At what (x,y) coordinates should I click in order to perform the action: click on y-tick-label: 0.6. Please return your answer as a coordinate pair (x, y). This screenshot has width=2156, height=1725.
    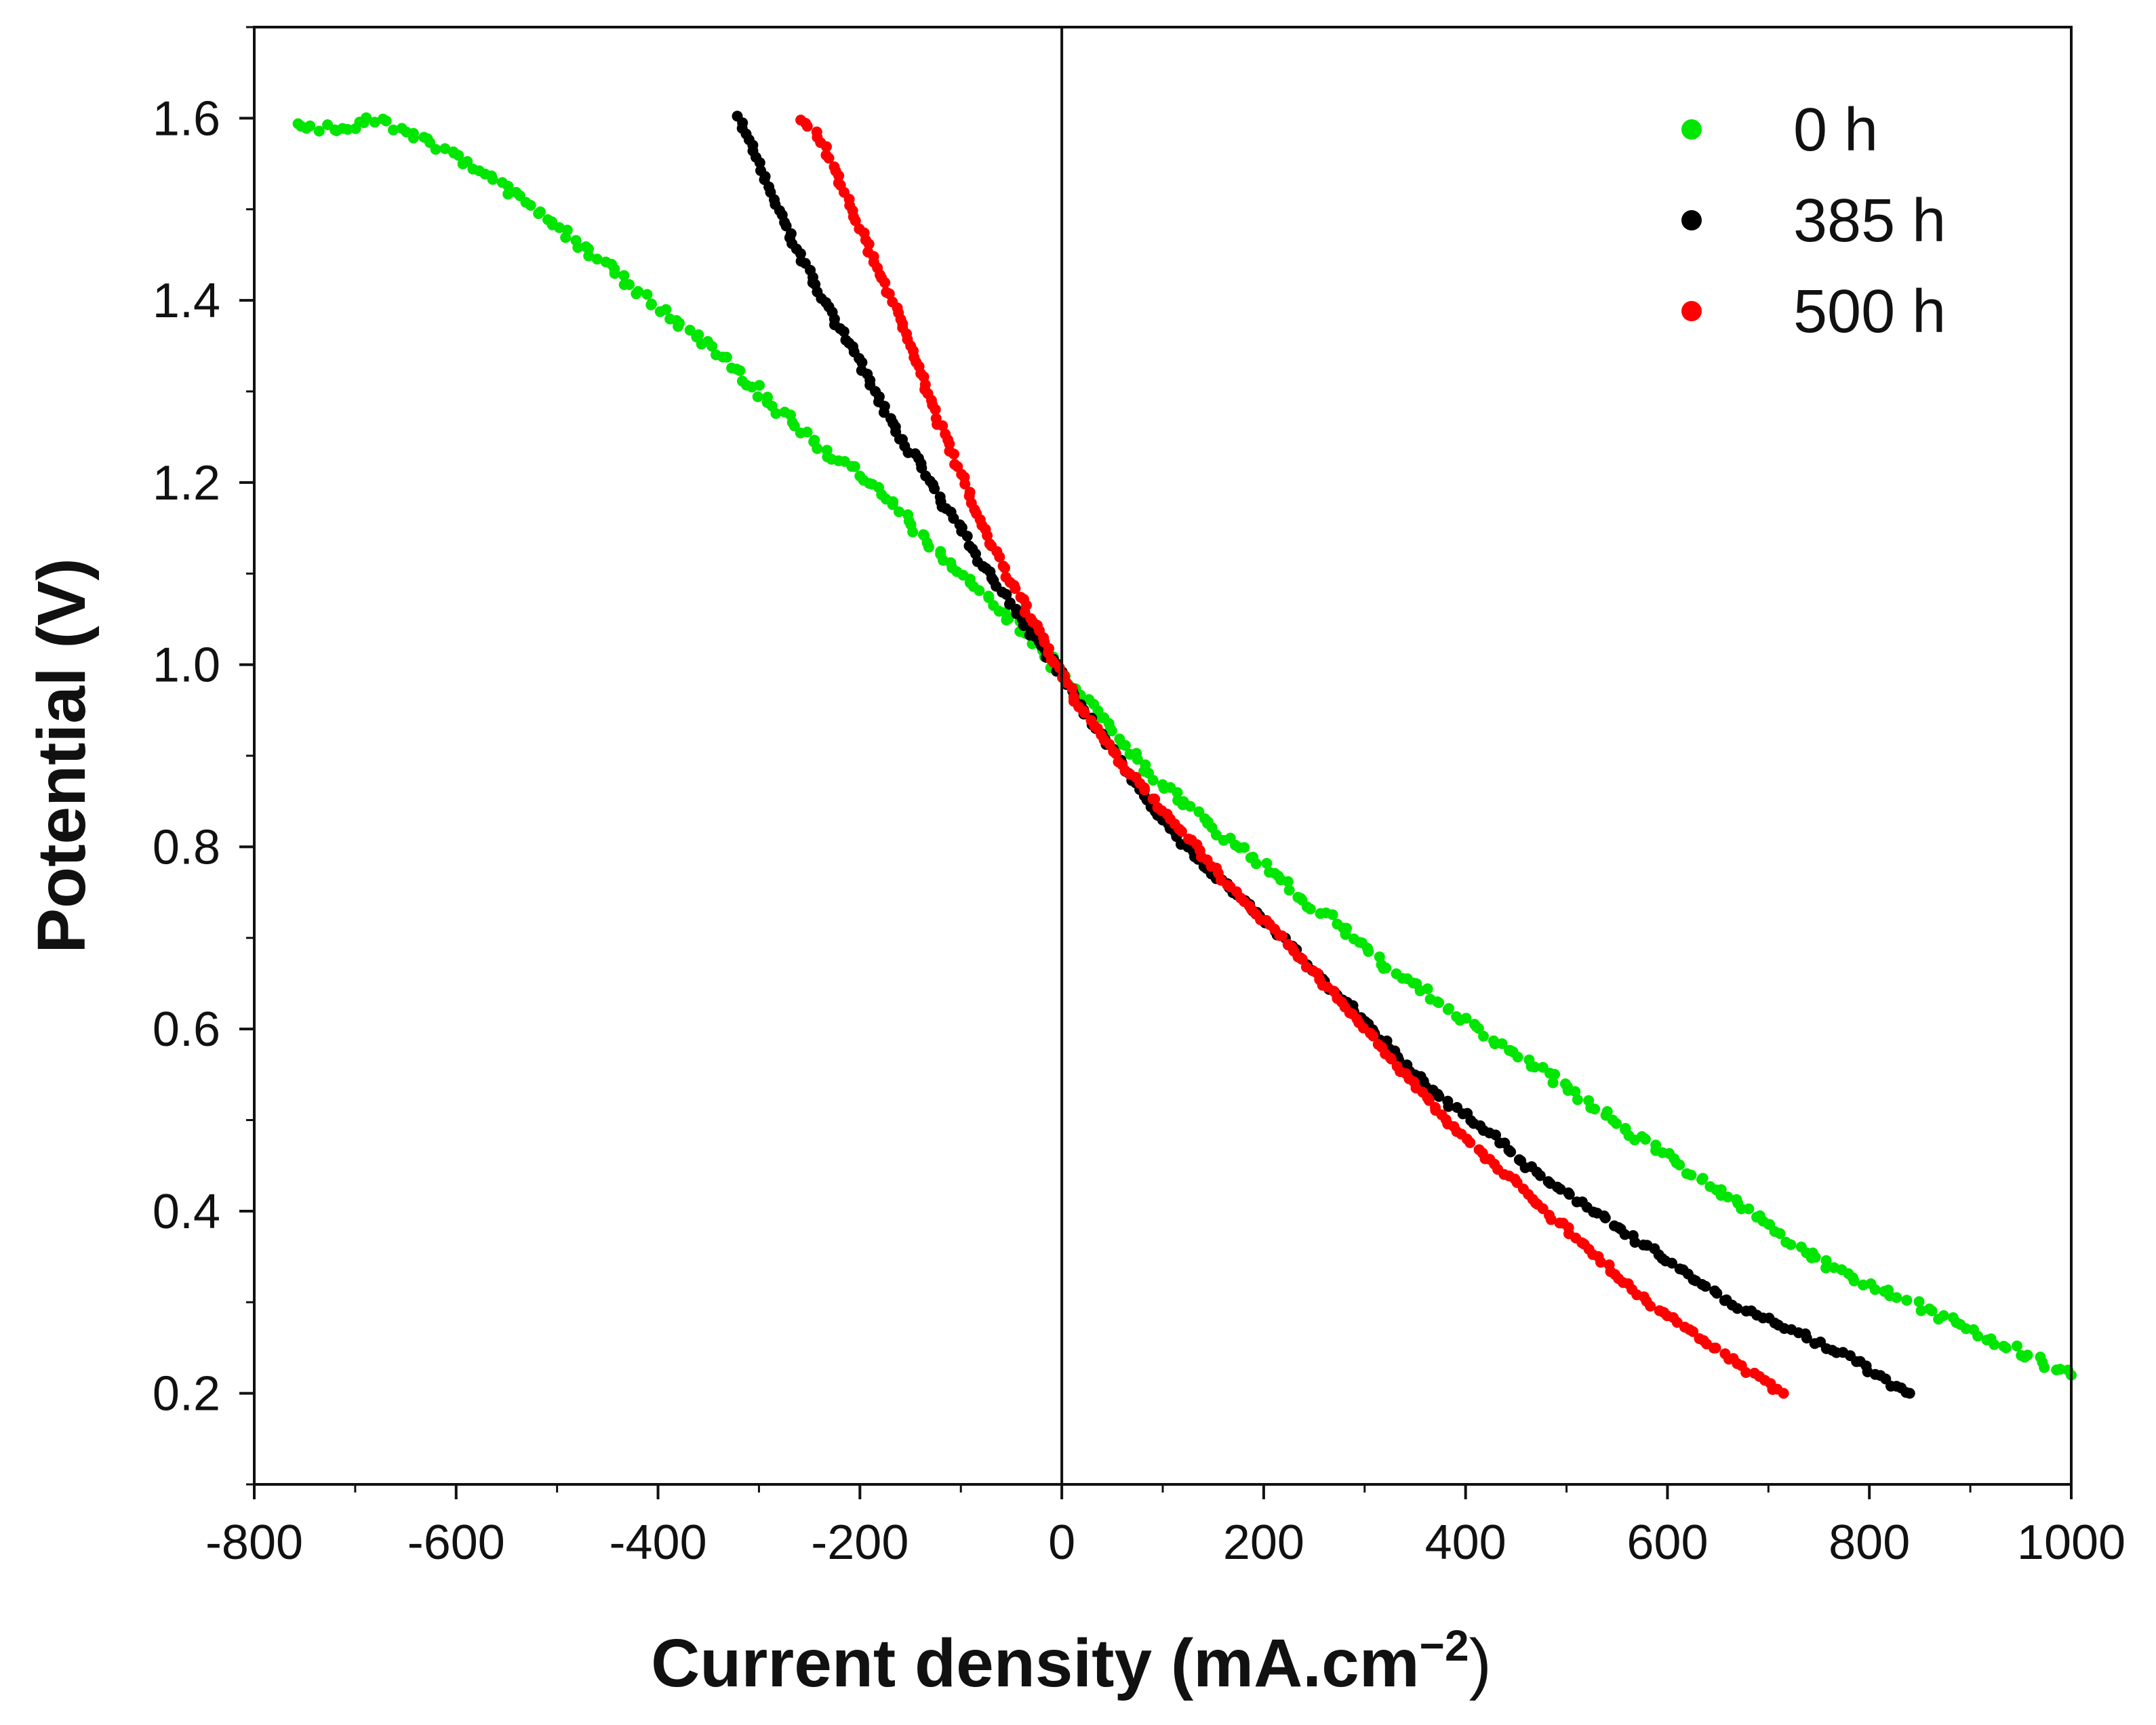
    Looking at the image, I should click on (186, 1029).